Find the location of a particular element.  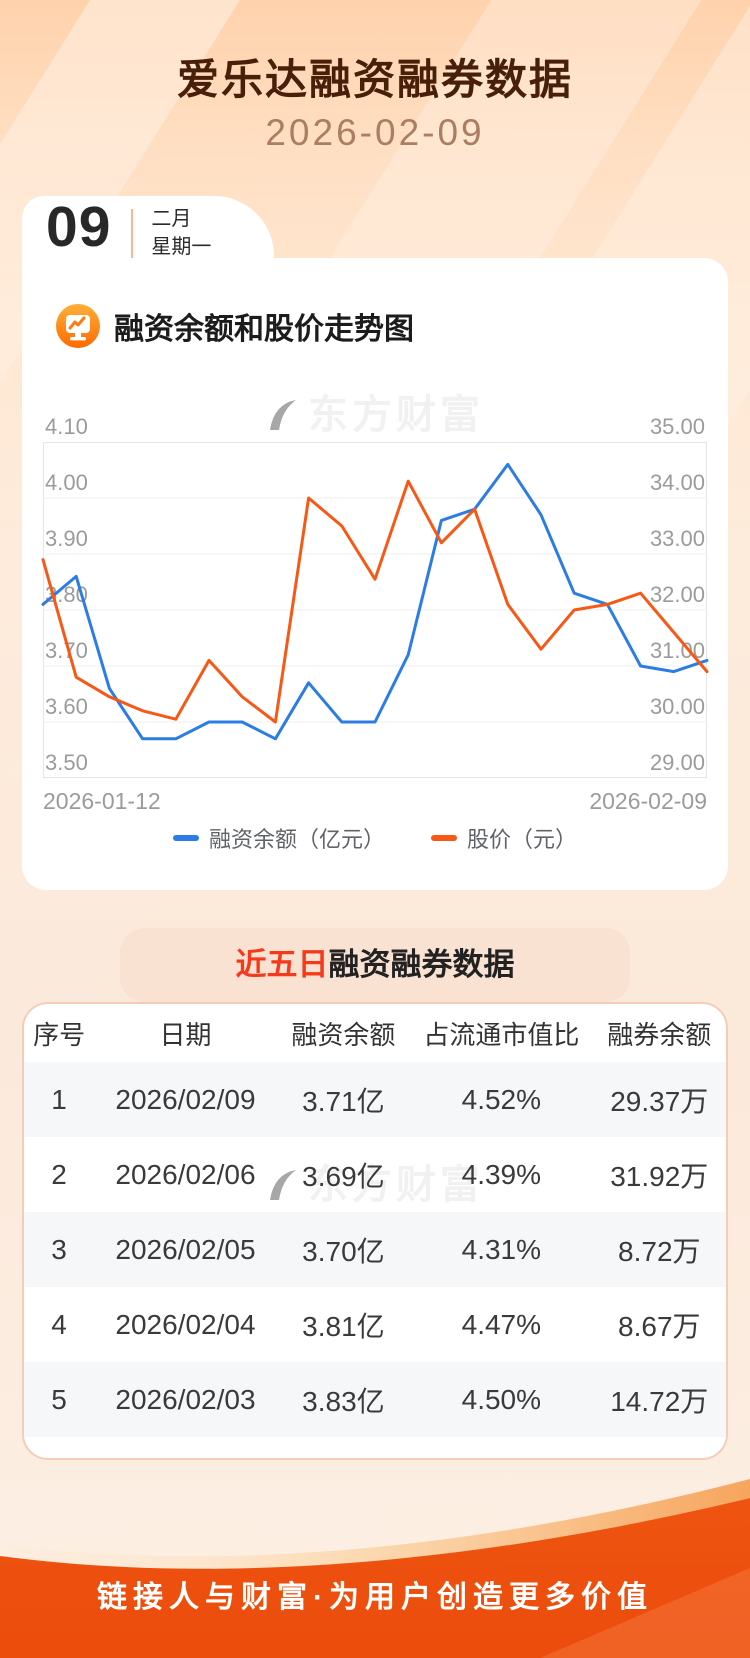

table-cell: 3.69亿 is located at coordinates (343, 1176).